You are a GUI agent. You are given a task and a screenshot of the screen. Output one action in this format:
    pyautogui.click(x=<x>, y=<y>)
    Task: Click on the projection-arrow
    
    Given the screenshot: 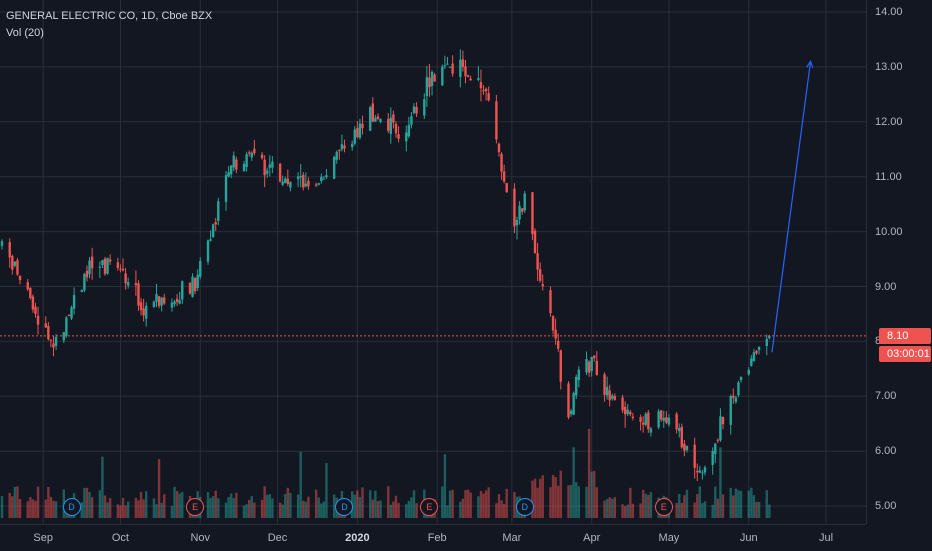 What is the action you would take?
    pyautogui.click(x=792, y=206)
    